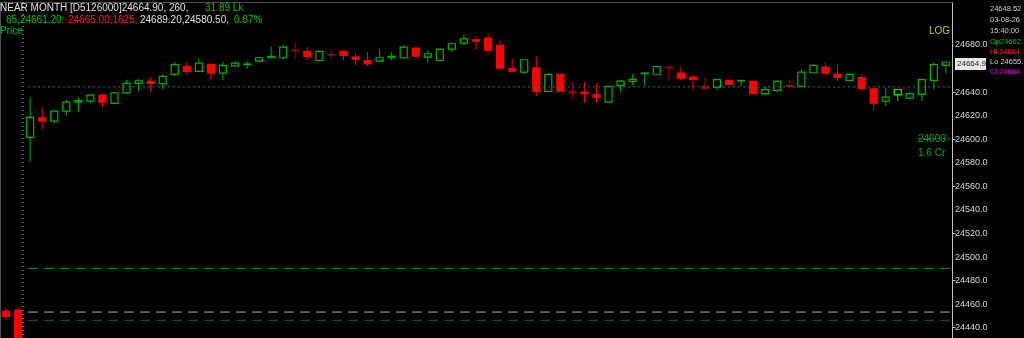 The image size is (1024, 338). I want to click on y-tick-label: 24480.0, so click(971, 280).